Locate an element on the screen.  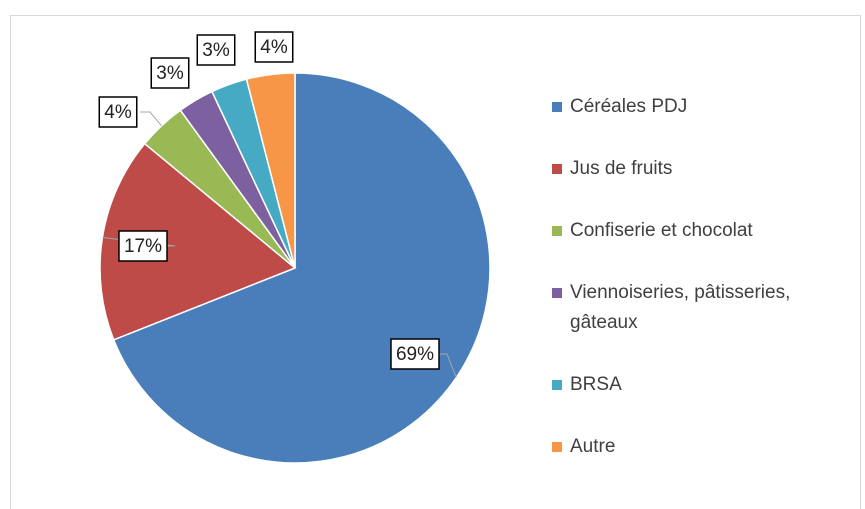
data-label: 69% is located at coordinates (415, 354).